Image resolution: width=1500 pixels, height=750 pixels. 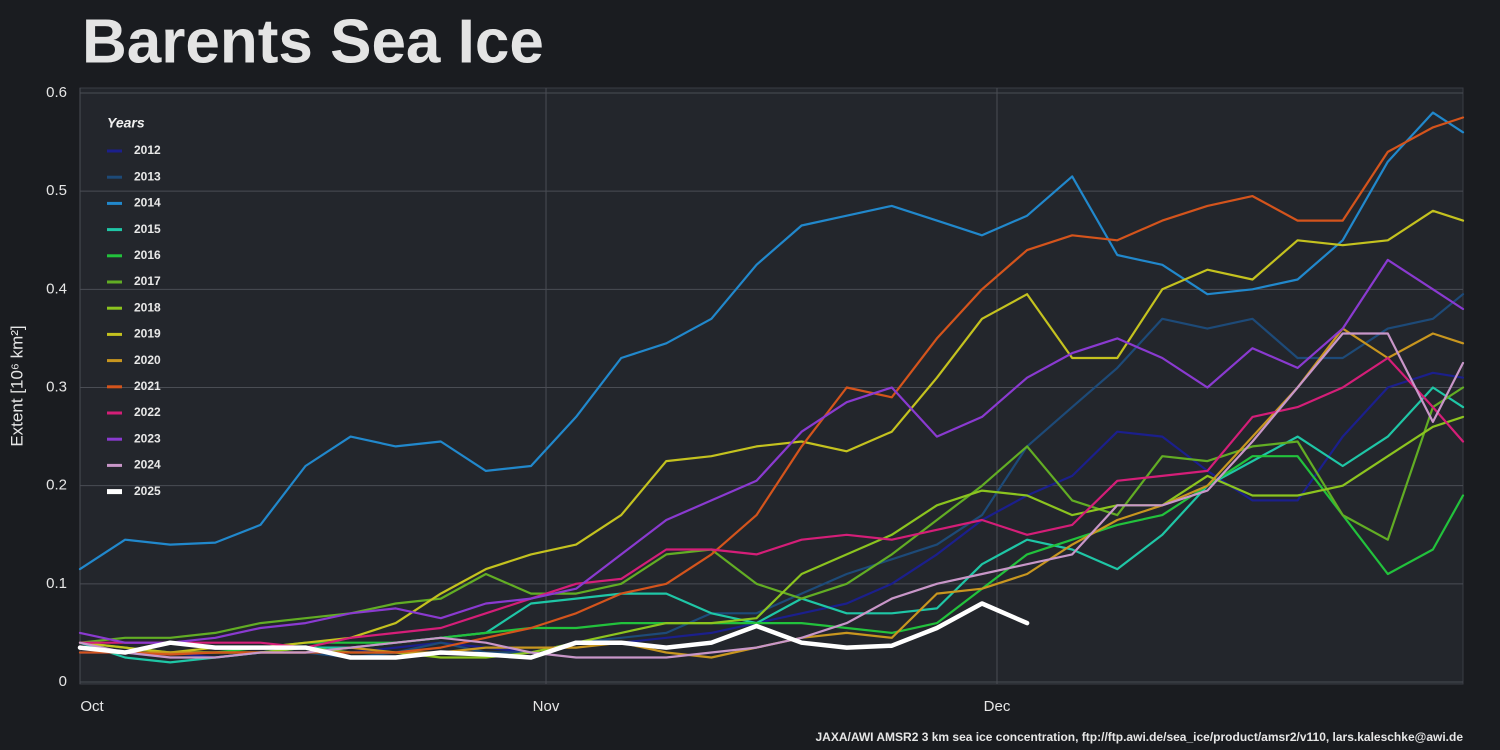 I want to click on legend-title: Years, so click(x=126, y=123).